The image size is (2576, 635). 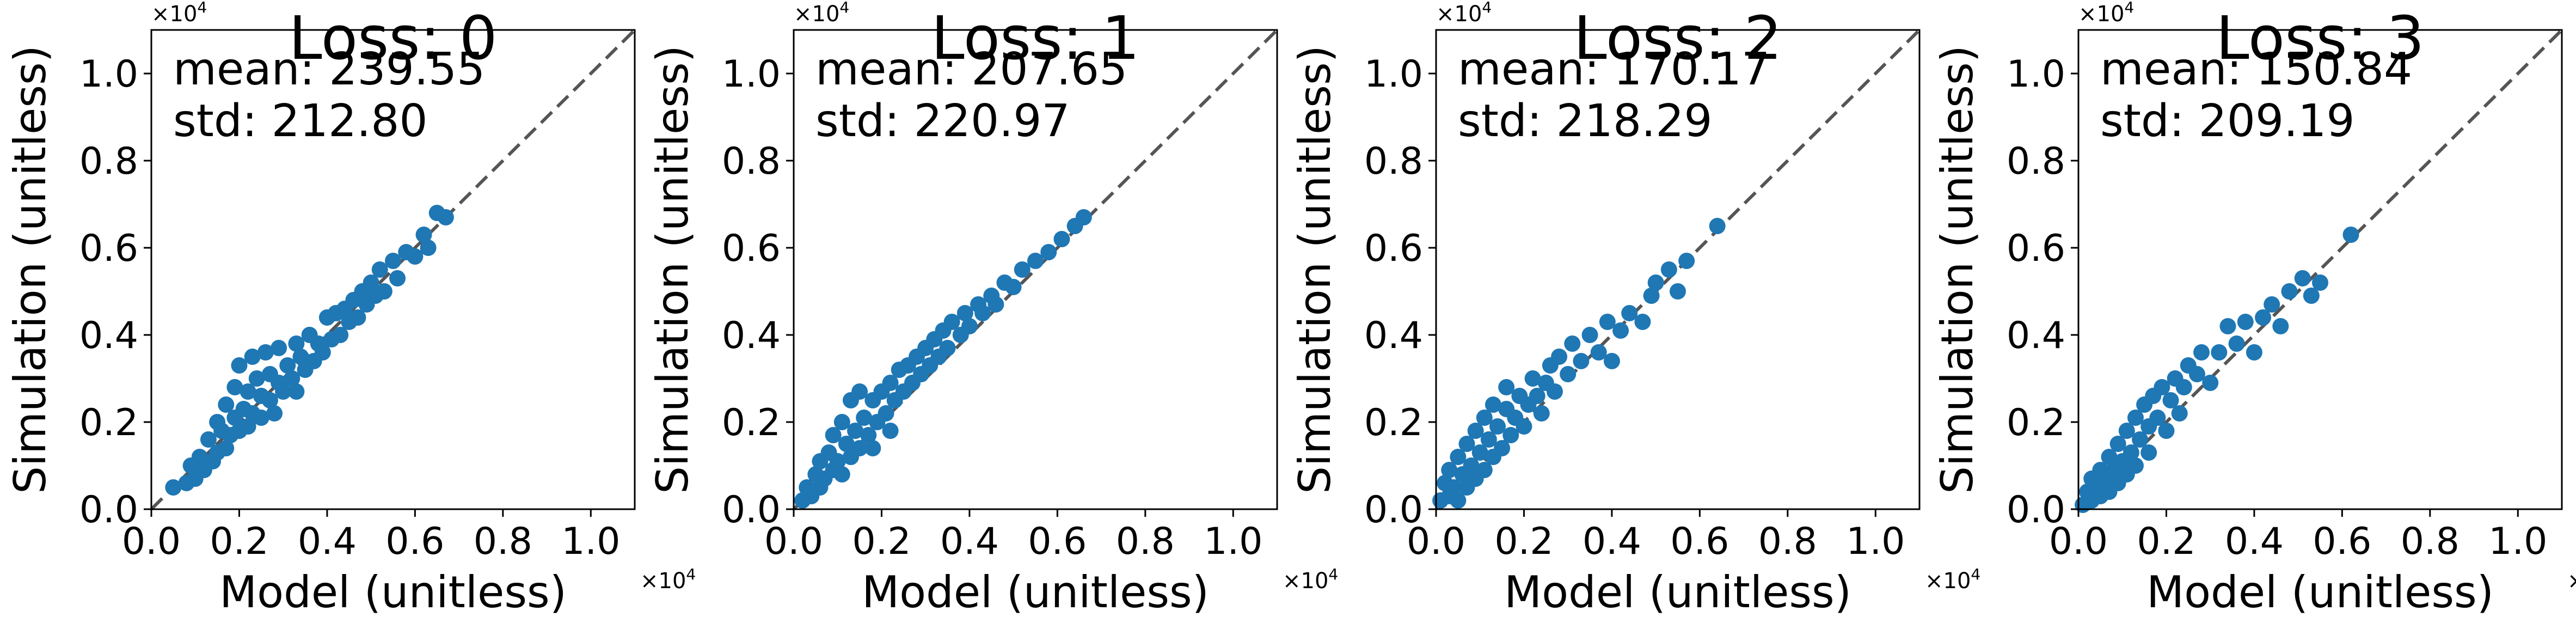 What do you see at coordinates (2227, 121) in the screenshot?
I see `std-annotation: std: 209.19` at bounding box center [2227, 121].